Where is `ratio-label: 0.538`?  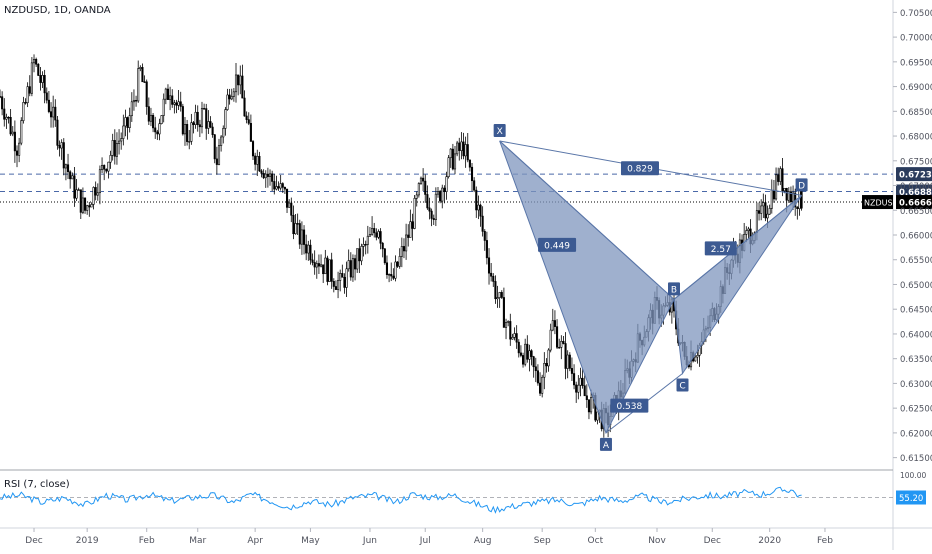
ratio-label: 0.538 is located at coordinates (629, 407).